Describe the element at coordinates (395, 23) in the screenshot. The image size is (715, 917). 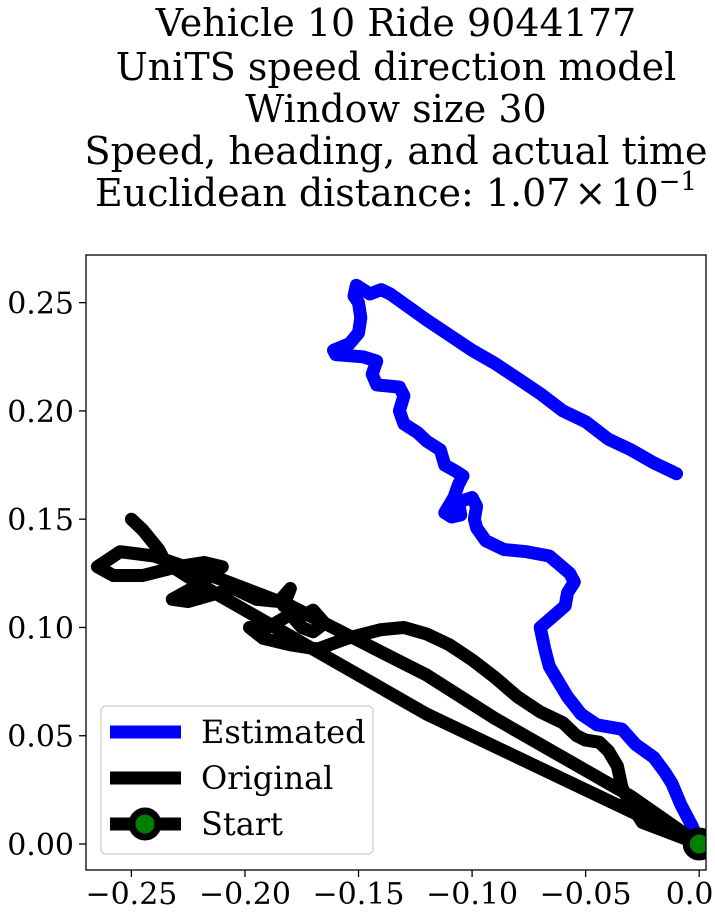
I see `title-line-1: Vehicle 10 Ride 9044177` at that location.